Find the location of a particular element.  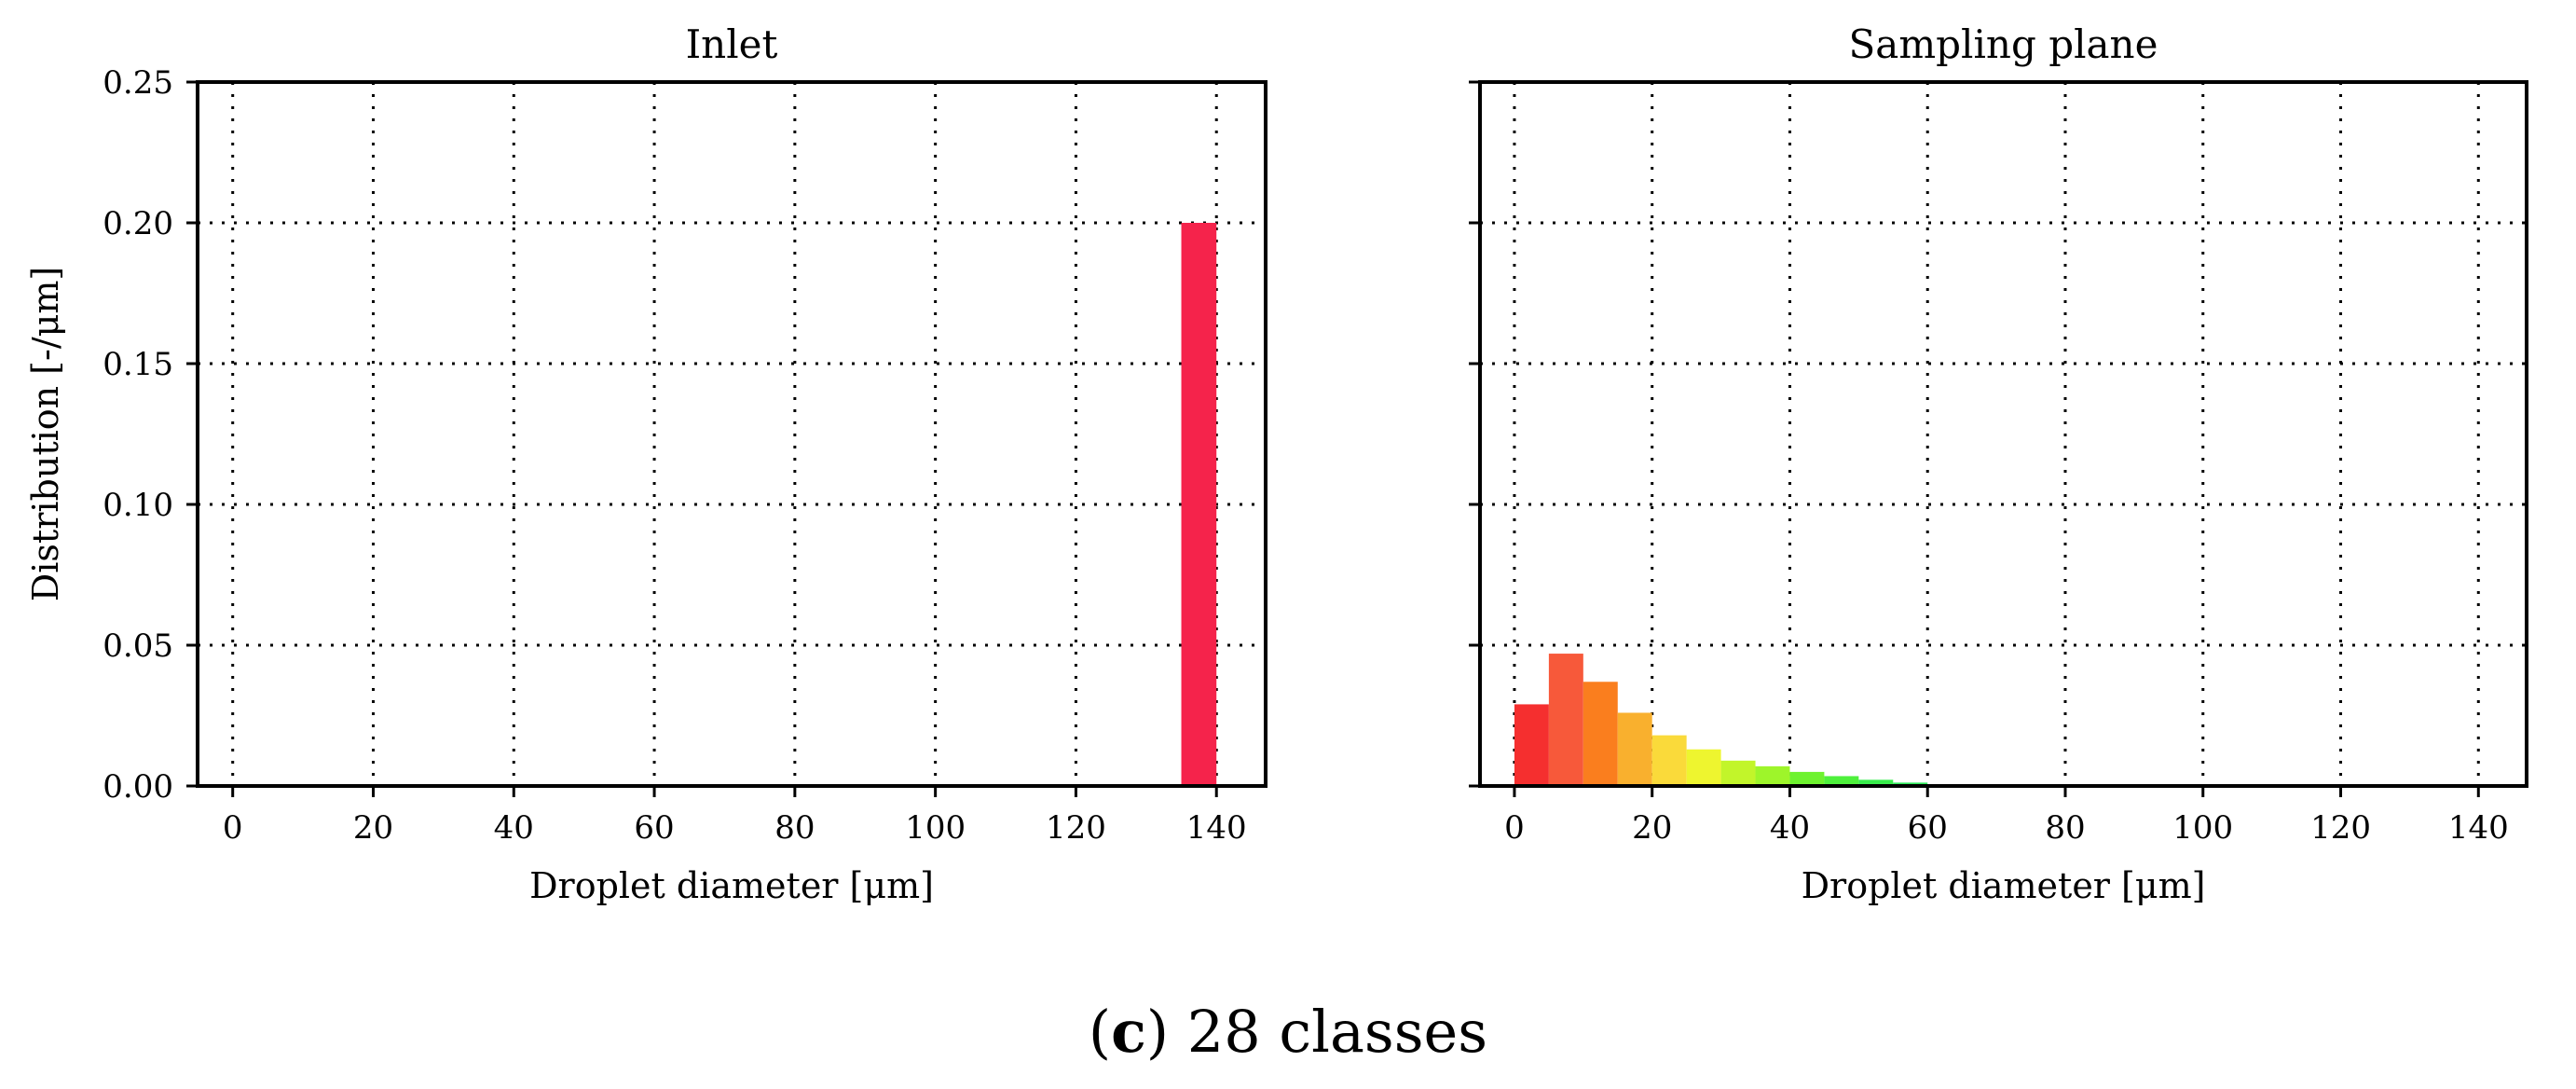

y-tick-label: 0.00 is located at coordinates (138, 787).